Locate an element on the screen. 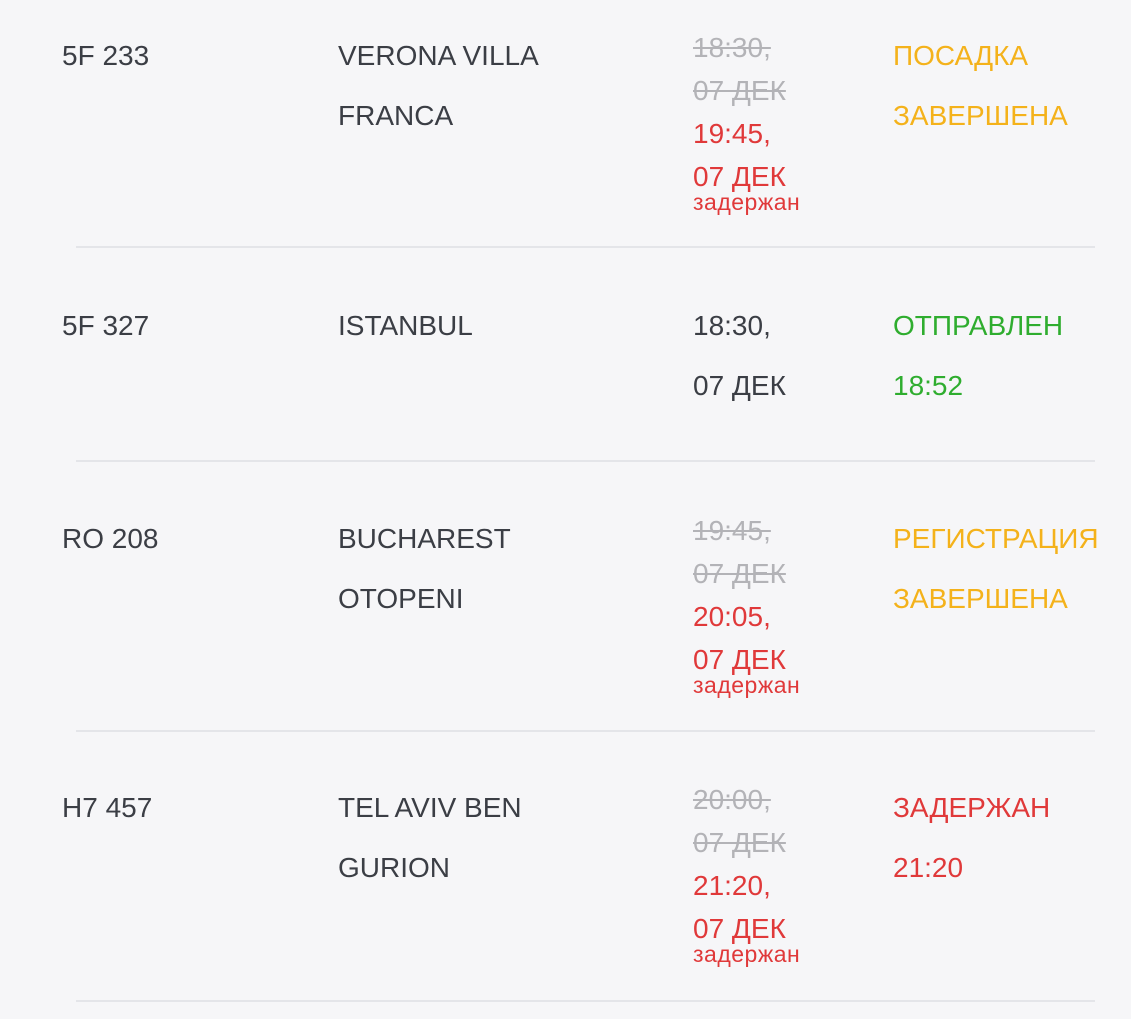  scheduled-time: 20:00, is located at coordinates (732, 799).